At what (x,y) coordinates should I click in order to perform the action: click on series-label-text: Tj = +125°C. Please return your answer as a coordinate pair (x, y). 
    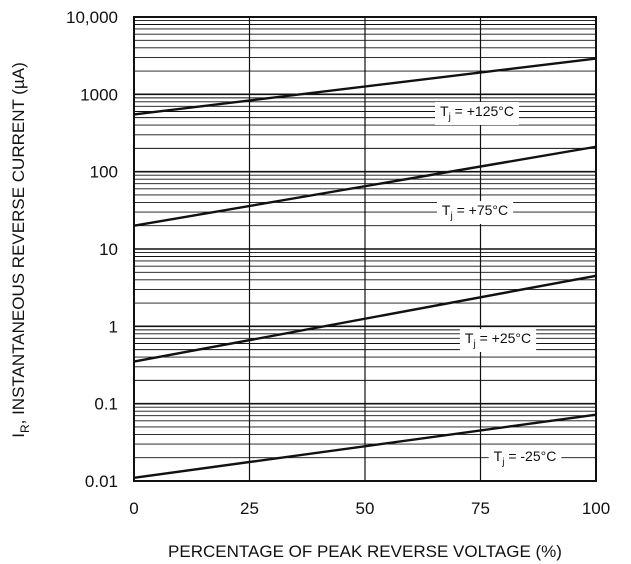
    Looking at the image, I should click on (477, 113).